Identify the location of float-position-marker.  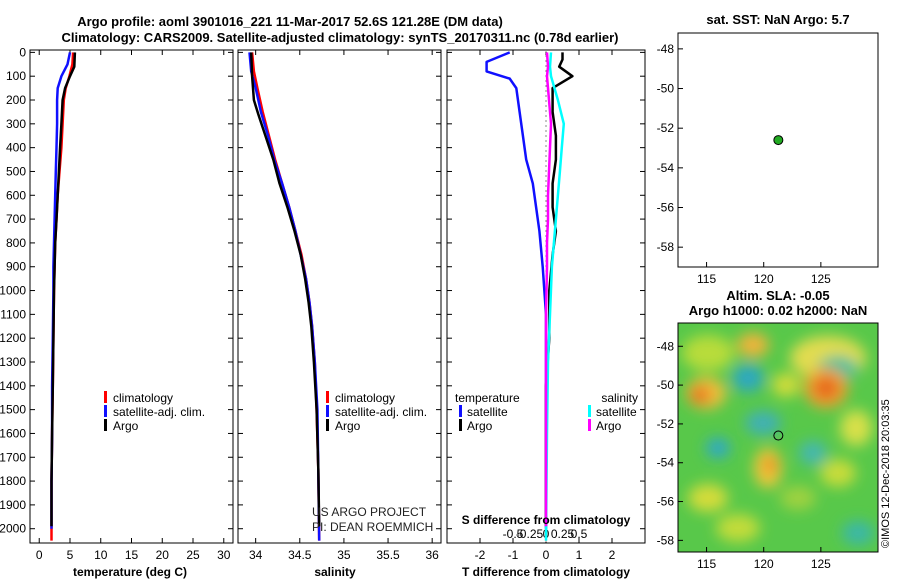
(778, 140).